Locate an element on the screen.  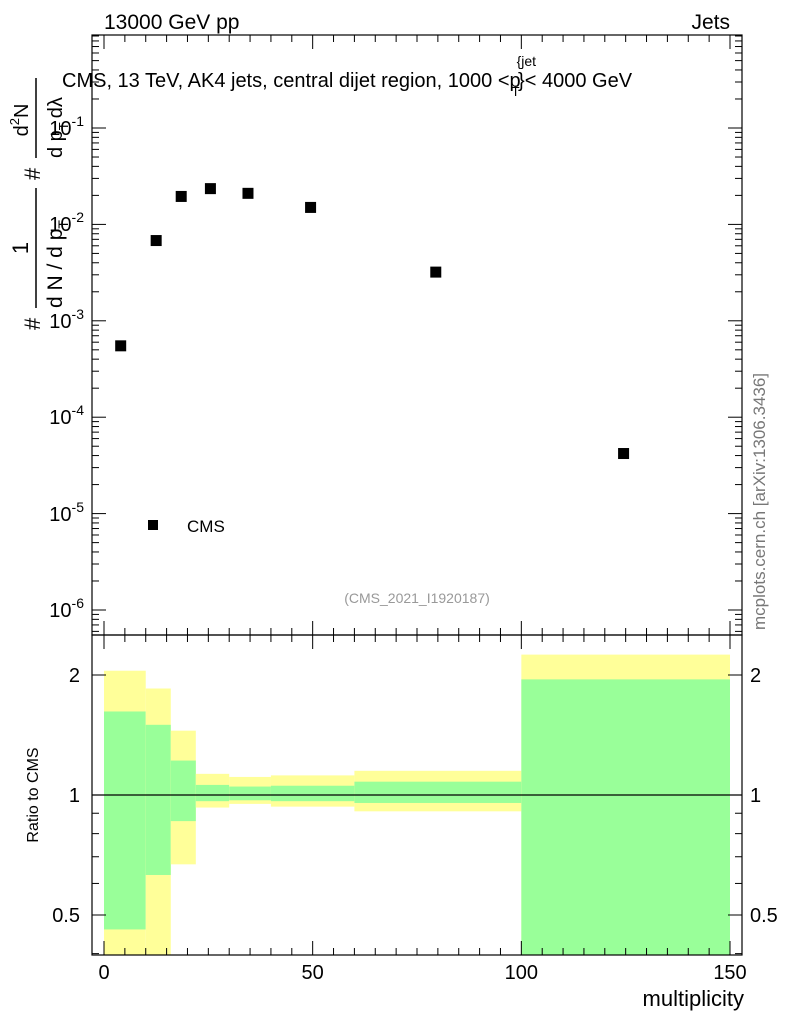
ratio-ytick-label-right: 1 is located at coordinates (755, 796).